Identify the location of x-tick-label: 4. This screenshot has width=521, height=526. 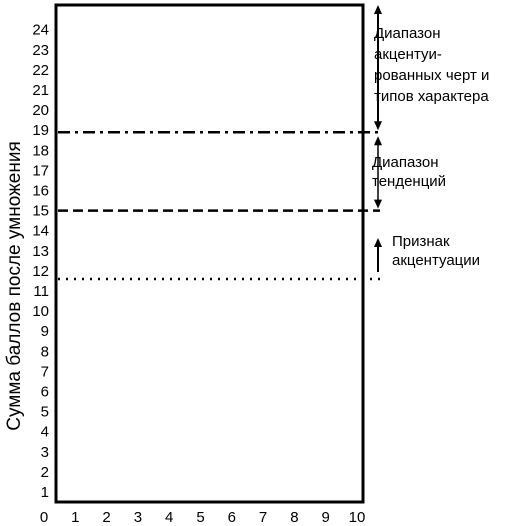
(169, 517).